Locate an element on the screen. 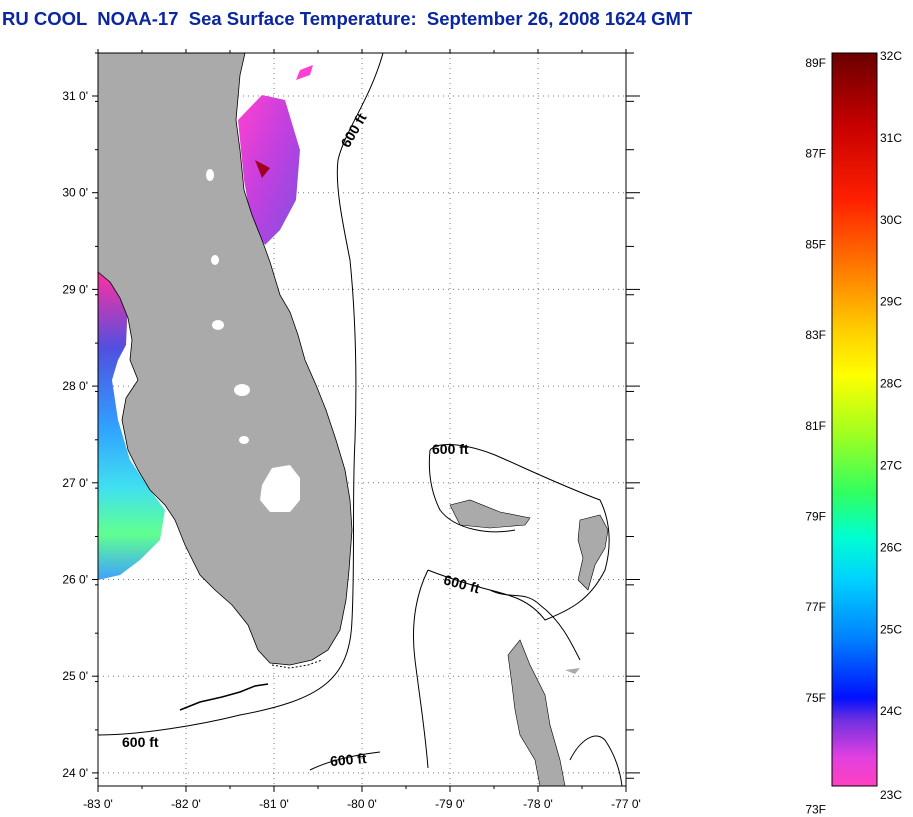 The width and height of the screenshot is (913, 817). colorbar-c-label: 32C is located at coordinates (891, 56).